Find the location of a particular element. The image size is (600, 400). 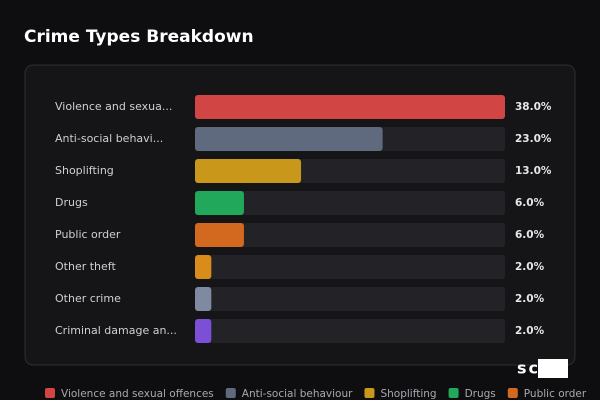

legend-label: Anti-social behaviour is located at coordinates (297, 394).